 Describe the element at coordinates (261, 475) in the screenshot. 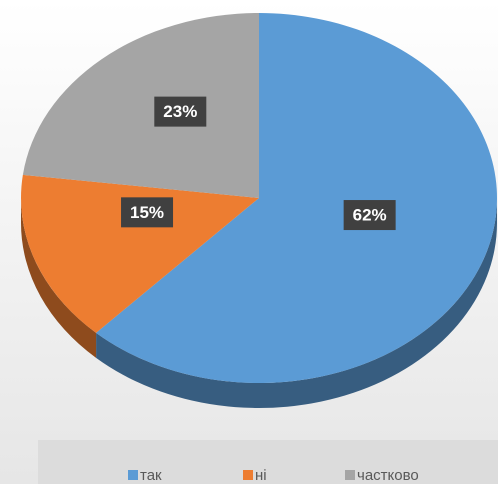

I see `legend-label: ні` at that location.